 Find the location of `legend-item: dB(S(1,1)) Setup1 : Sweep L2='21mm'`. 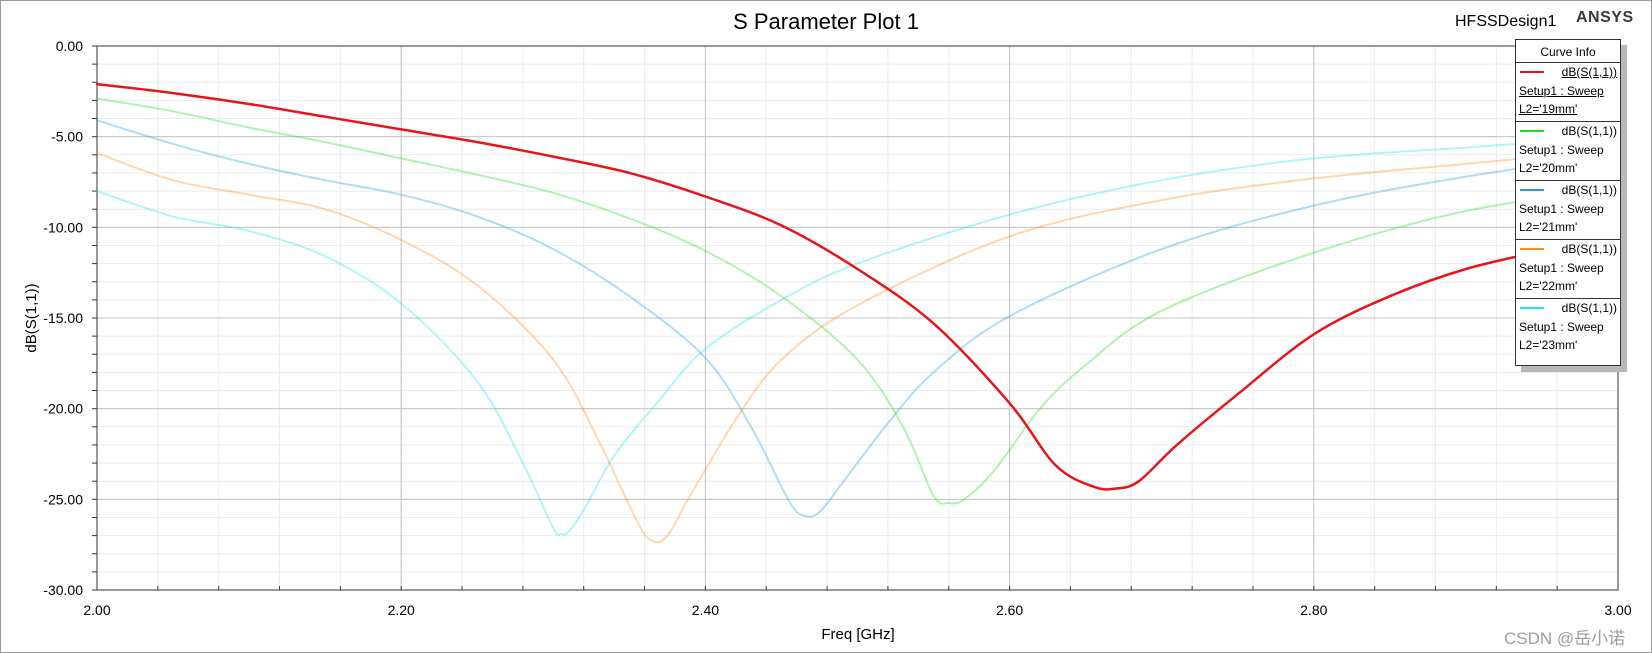

legend-item: dB(S(1,1)) Setup1 : Sweep L2='21mm' is located at coordinates (1568, 210).